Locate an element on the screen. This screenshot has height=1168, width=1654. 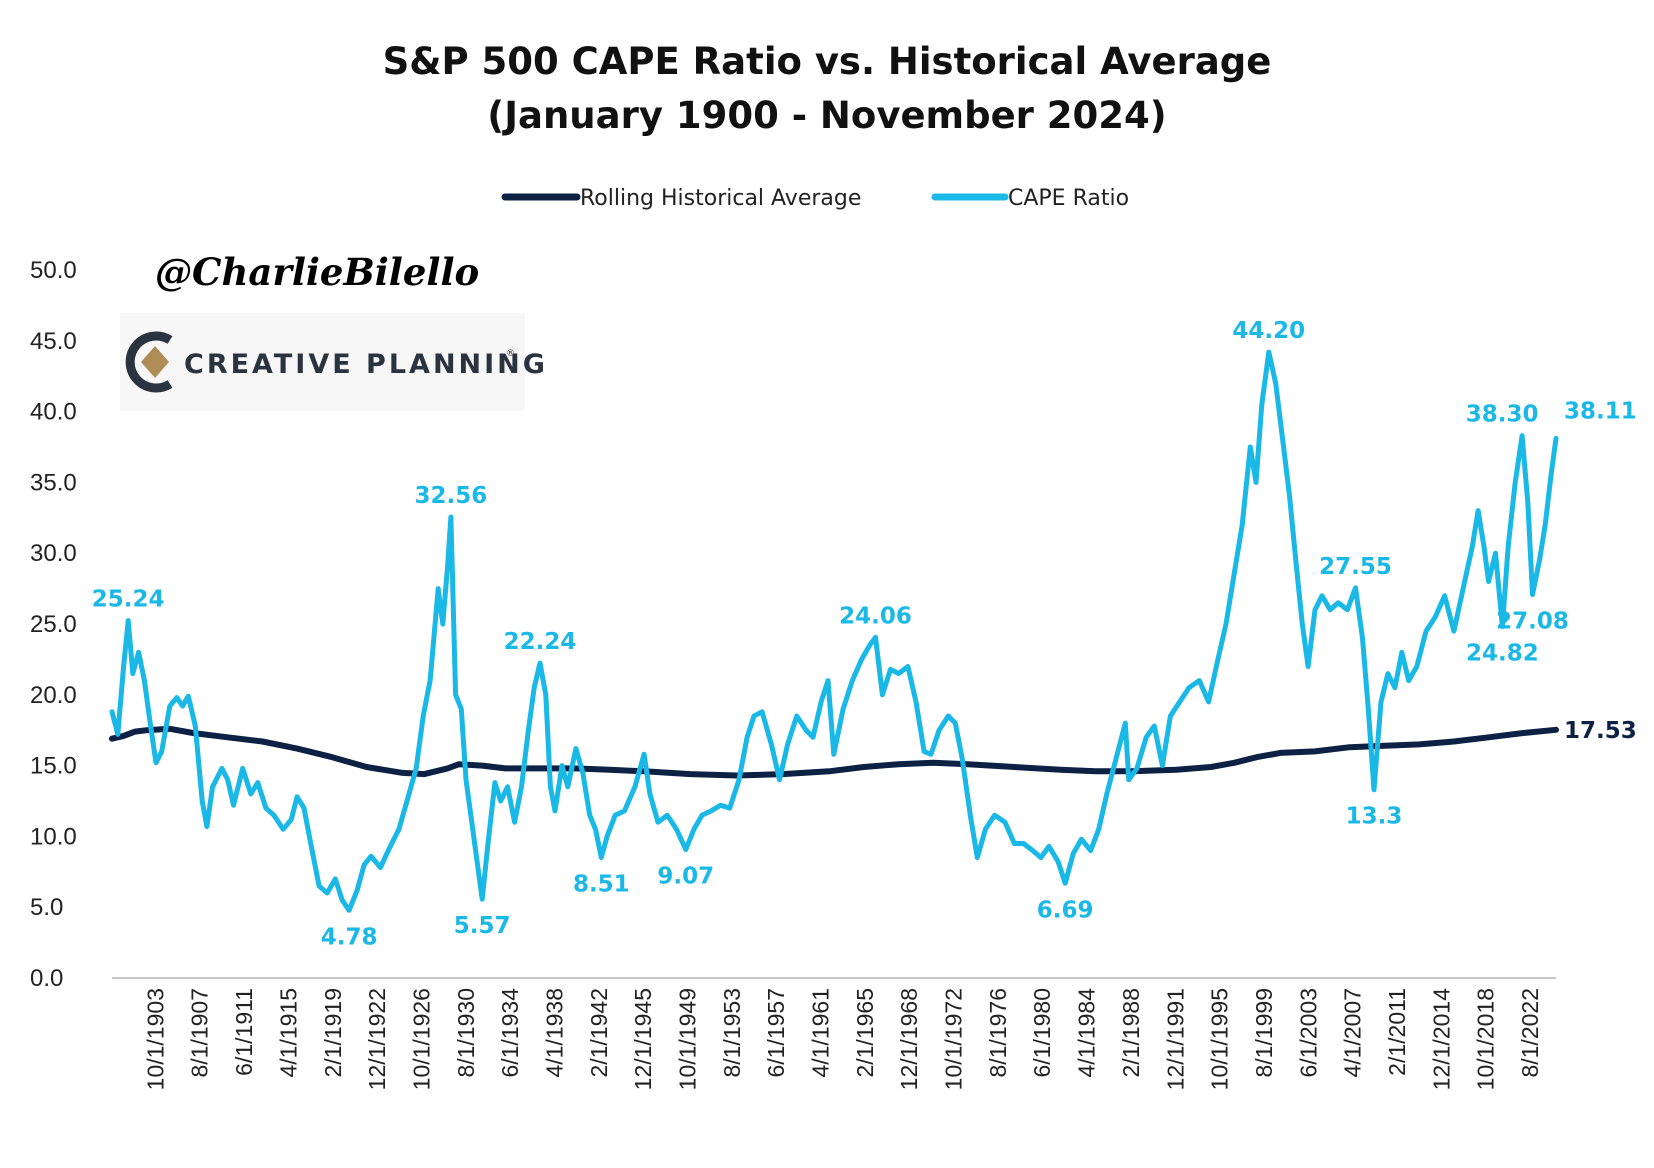
watermark-handle: @CharlieBilello is located at coordinates (317, 272).